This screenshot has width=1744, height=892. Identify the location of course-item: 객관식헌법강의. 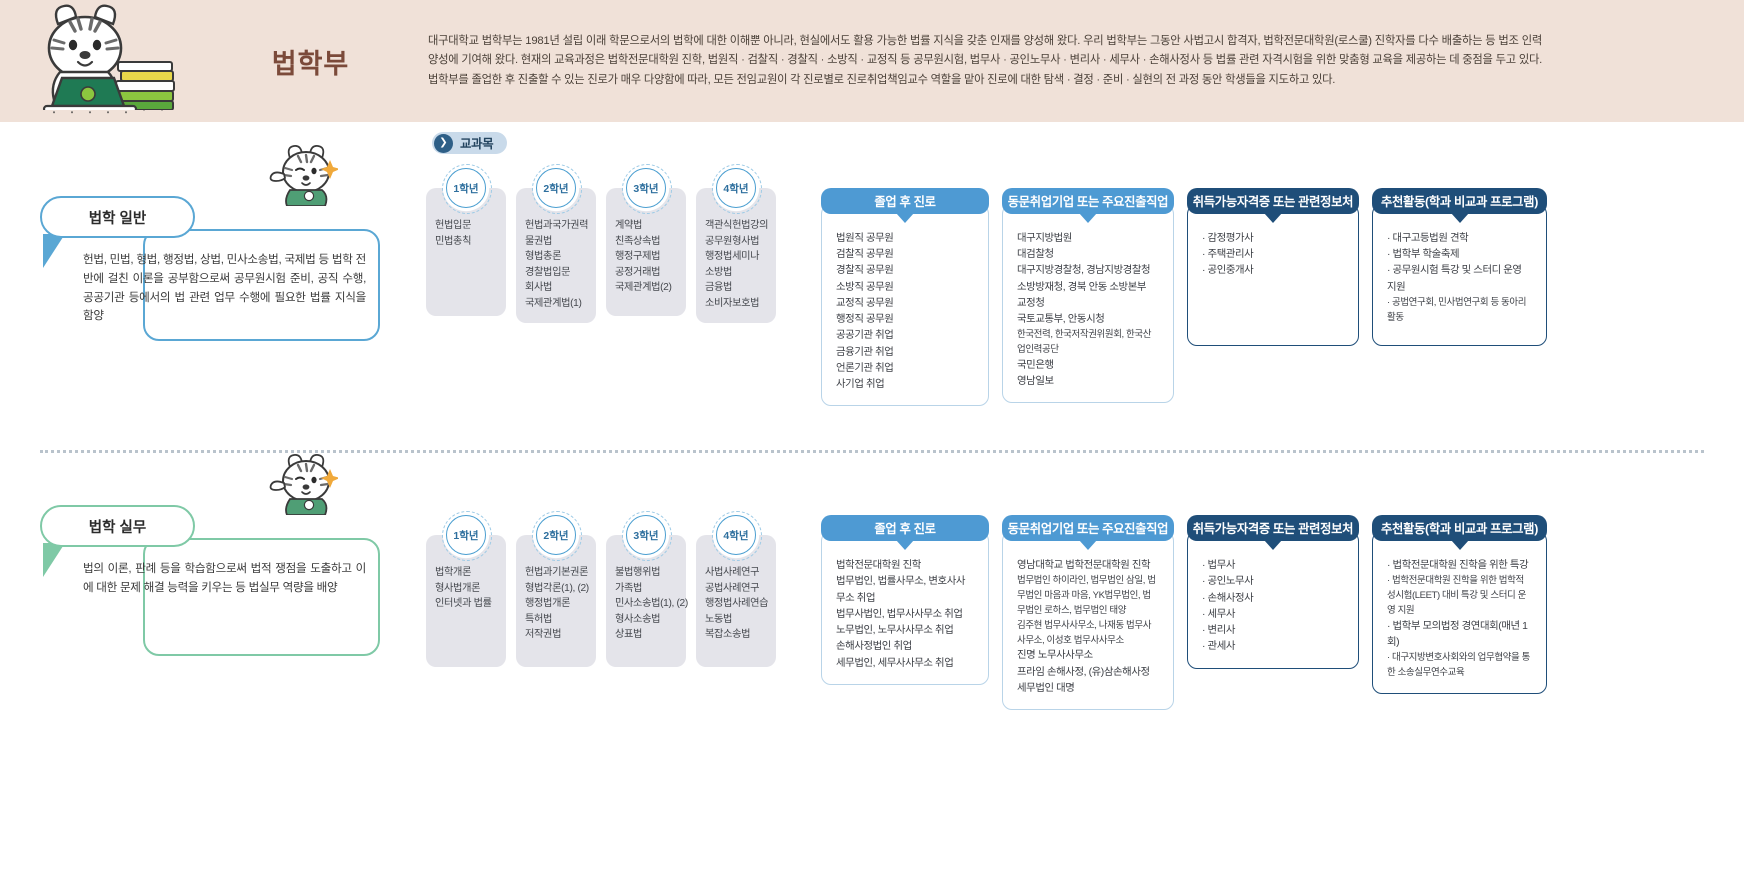
(737, 225).